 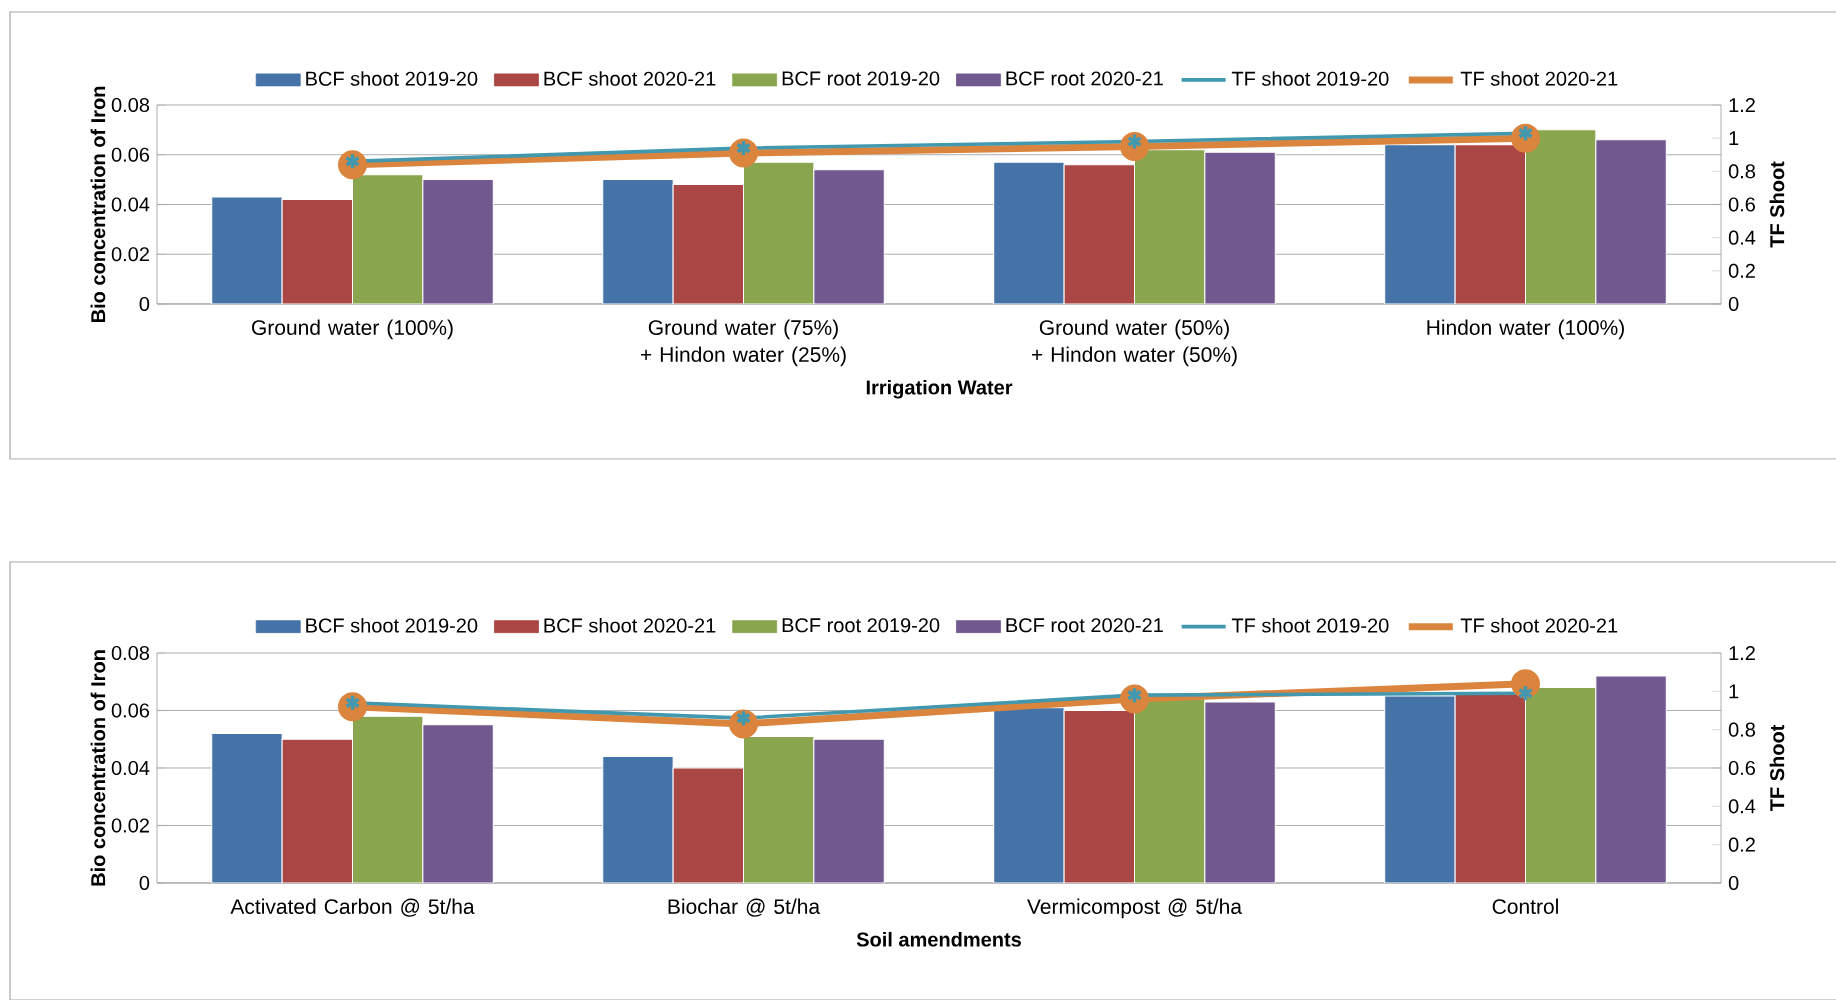 I want to click on x-tick-label: Ground water (50%) + Hindon water (50%), so click(x=1134, y=343).